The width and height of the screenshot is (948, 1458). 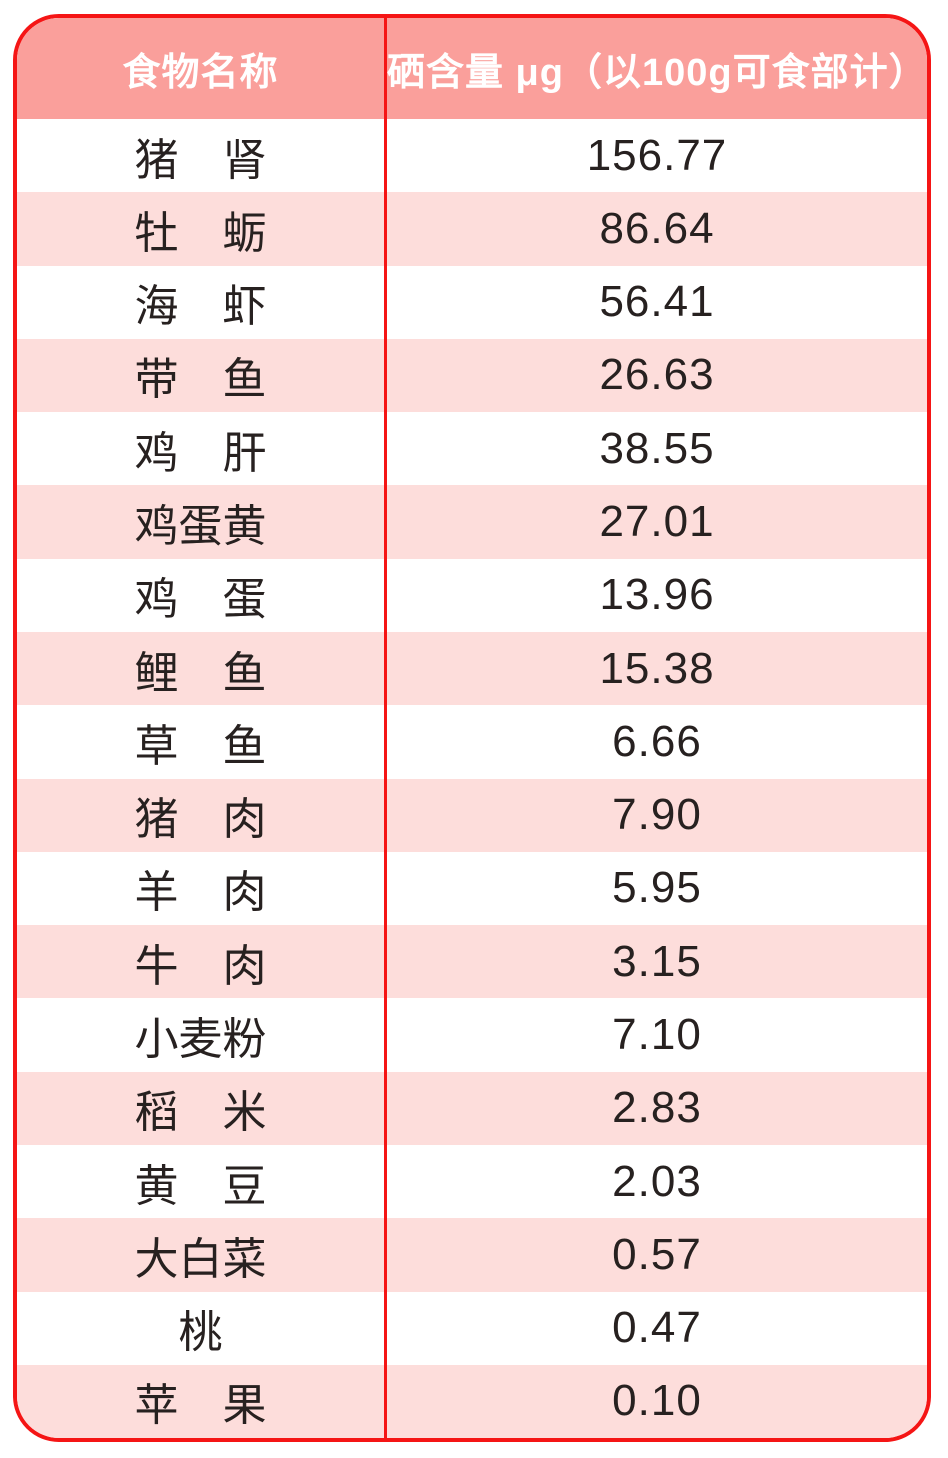 I want to click on food-name-cell: 桃, so click(x=202, y=1328).